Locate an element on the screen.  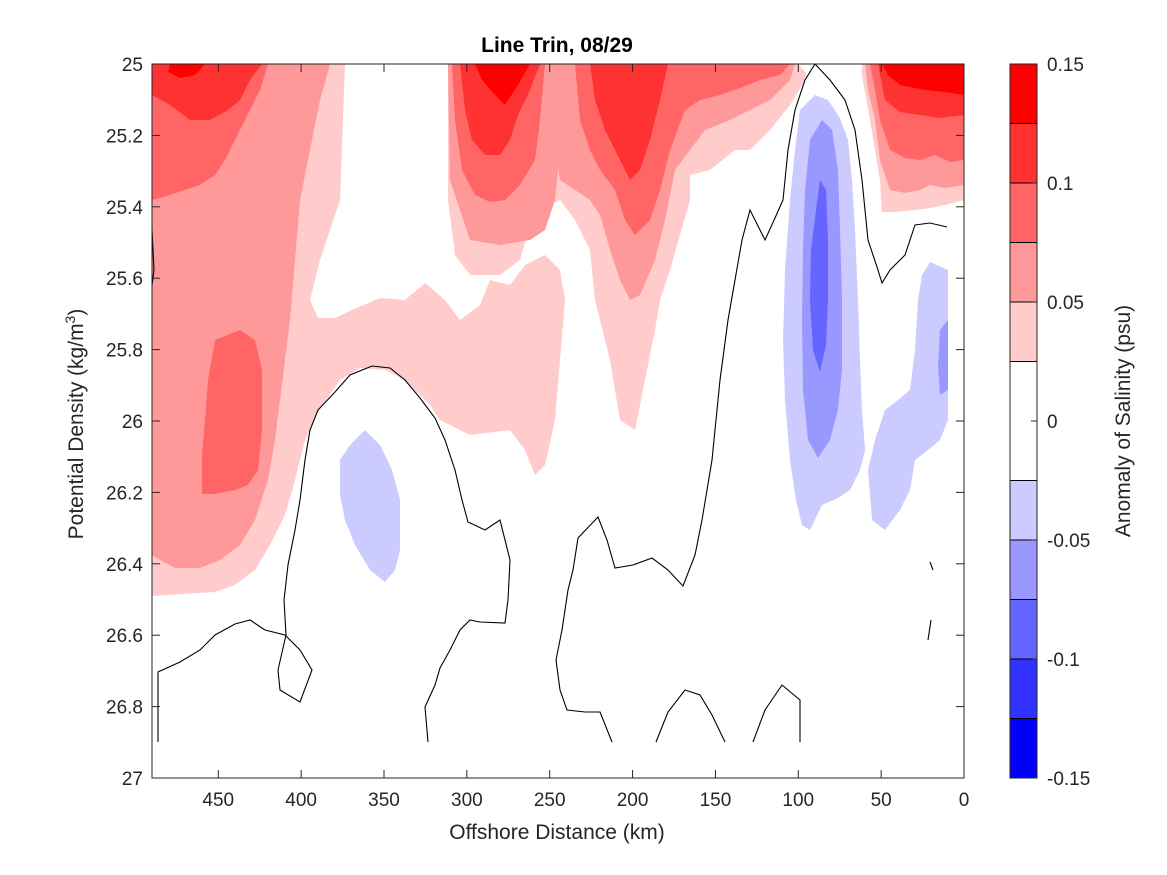
x-tick-label: 200 is located at coordinates (633, 800).